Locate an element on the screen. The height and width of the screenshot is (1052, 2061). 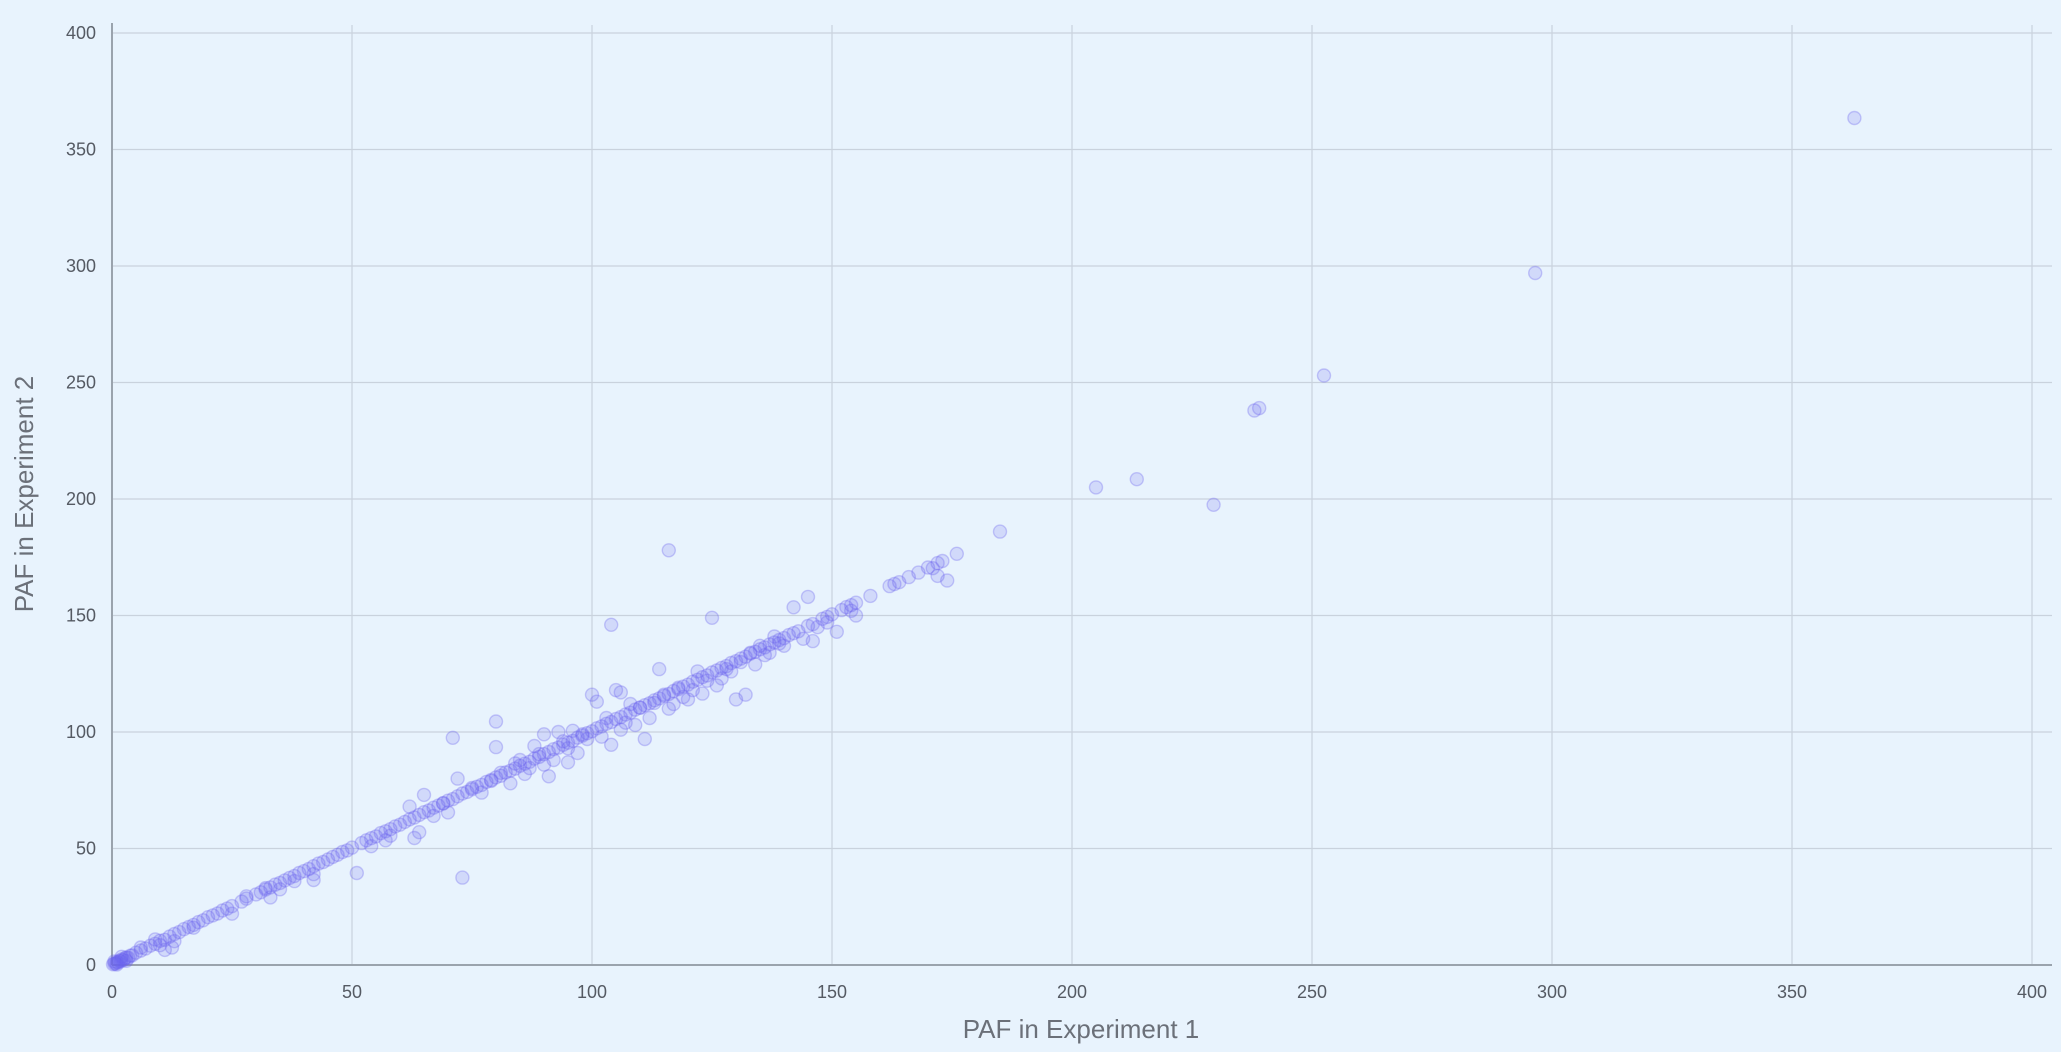
y-axis-title: PAF in Experiment 2 is located at coordinates (24, 494).